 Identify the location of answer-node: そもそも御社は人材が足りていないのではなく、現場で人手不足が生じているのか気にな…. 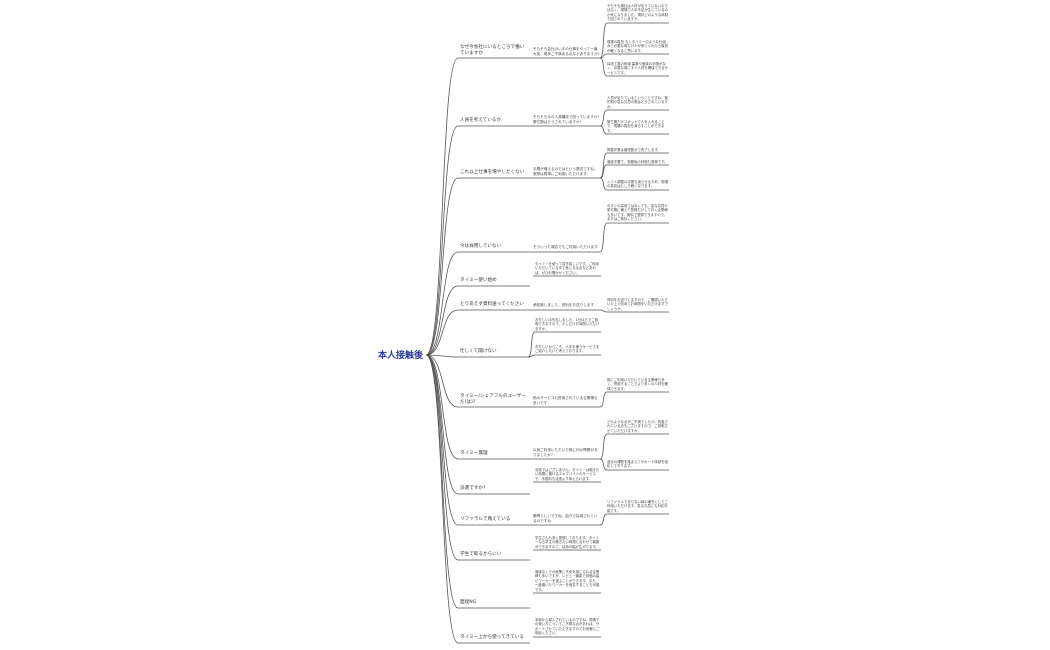
(638, 13).